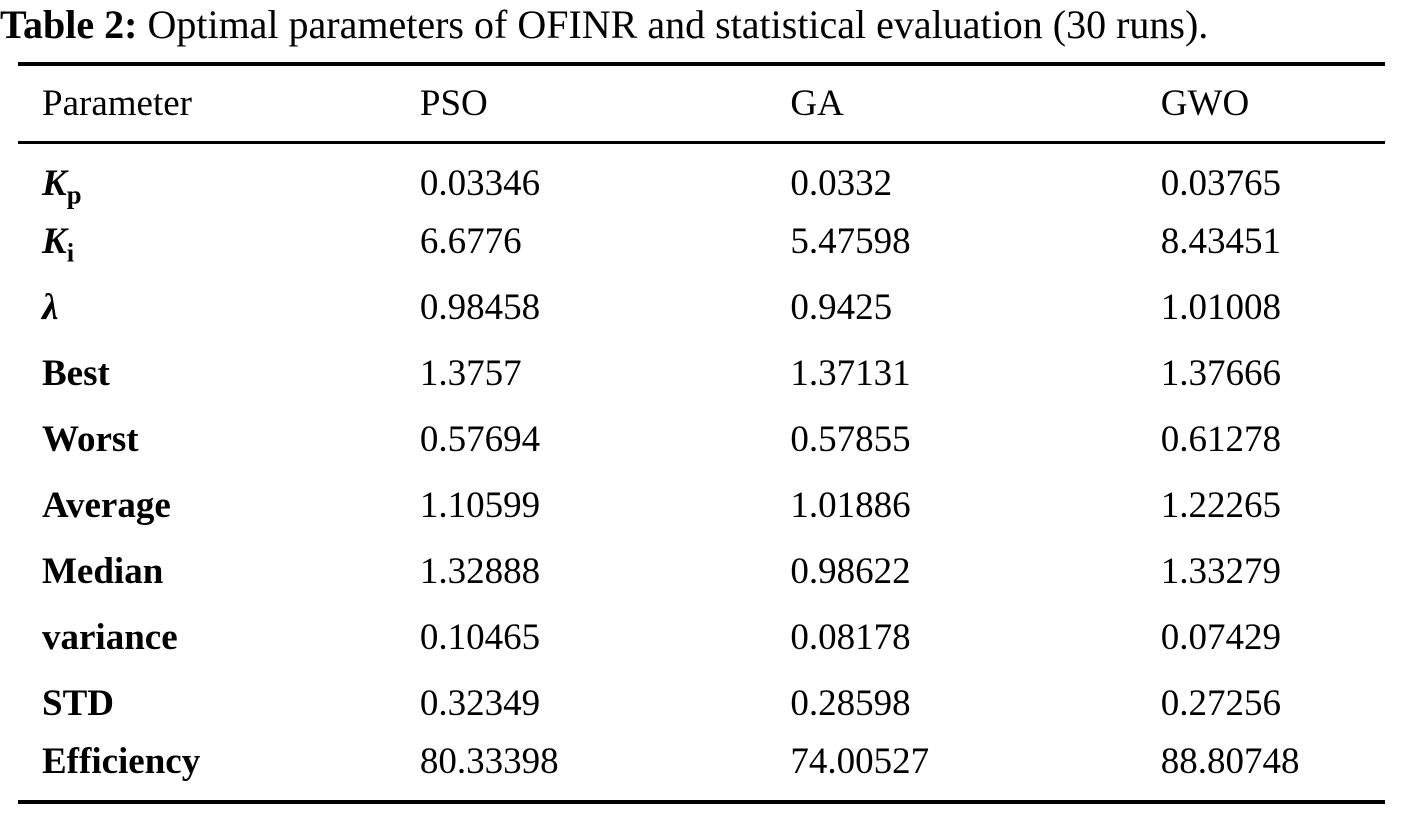 This screenshot has height=833, width=1405. Describe the element at coordinates (219, 241) in the screenshot. I see `row-parameter-label: Ki` at that location.